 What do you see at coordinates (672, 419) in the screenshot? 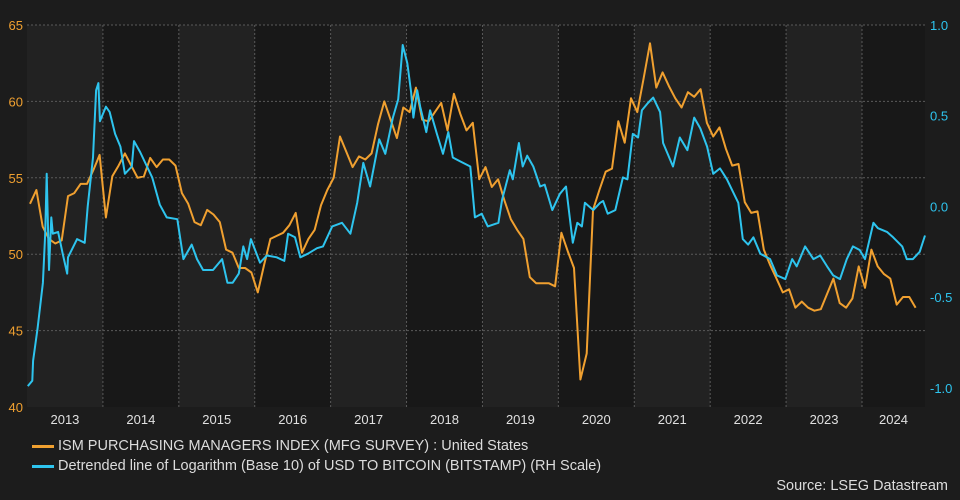
I see `x-tick-label: 2021` at bounding box center [672, 419].